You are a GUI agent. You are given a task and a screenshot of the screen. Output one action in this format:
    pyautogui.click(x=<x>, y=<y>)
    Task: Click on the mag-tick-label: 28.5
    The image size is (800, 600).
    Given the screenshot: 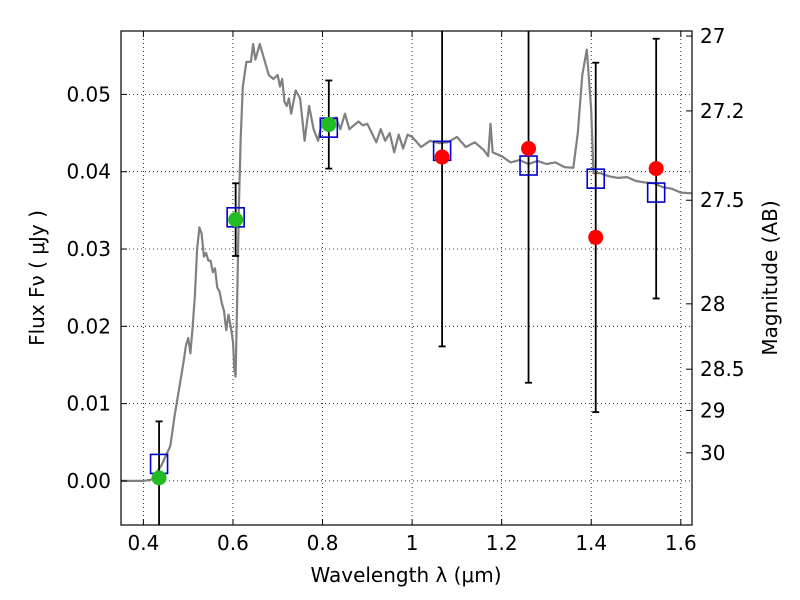 What is the action you would take?
    pyautogui.click(x=722, y=369)
    